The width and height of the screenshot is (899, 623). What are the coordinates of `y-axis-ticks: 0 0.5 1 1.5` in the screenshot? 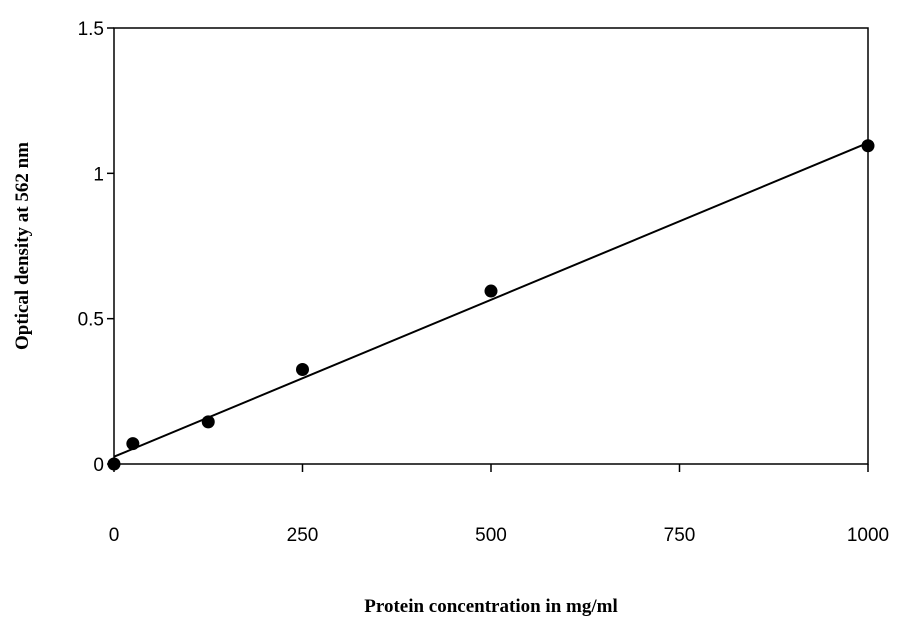 It's located at (96, 247).